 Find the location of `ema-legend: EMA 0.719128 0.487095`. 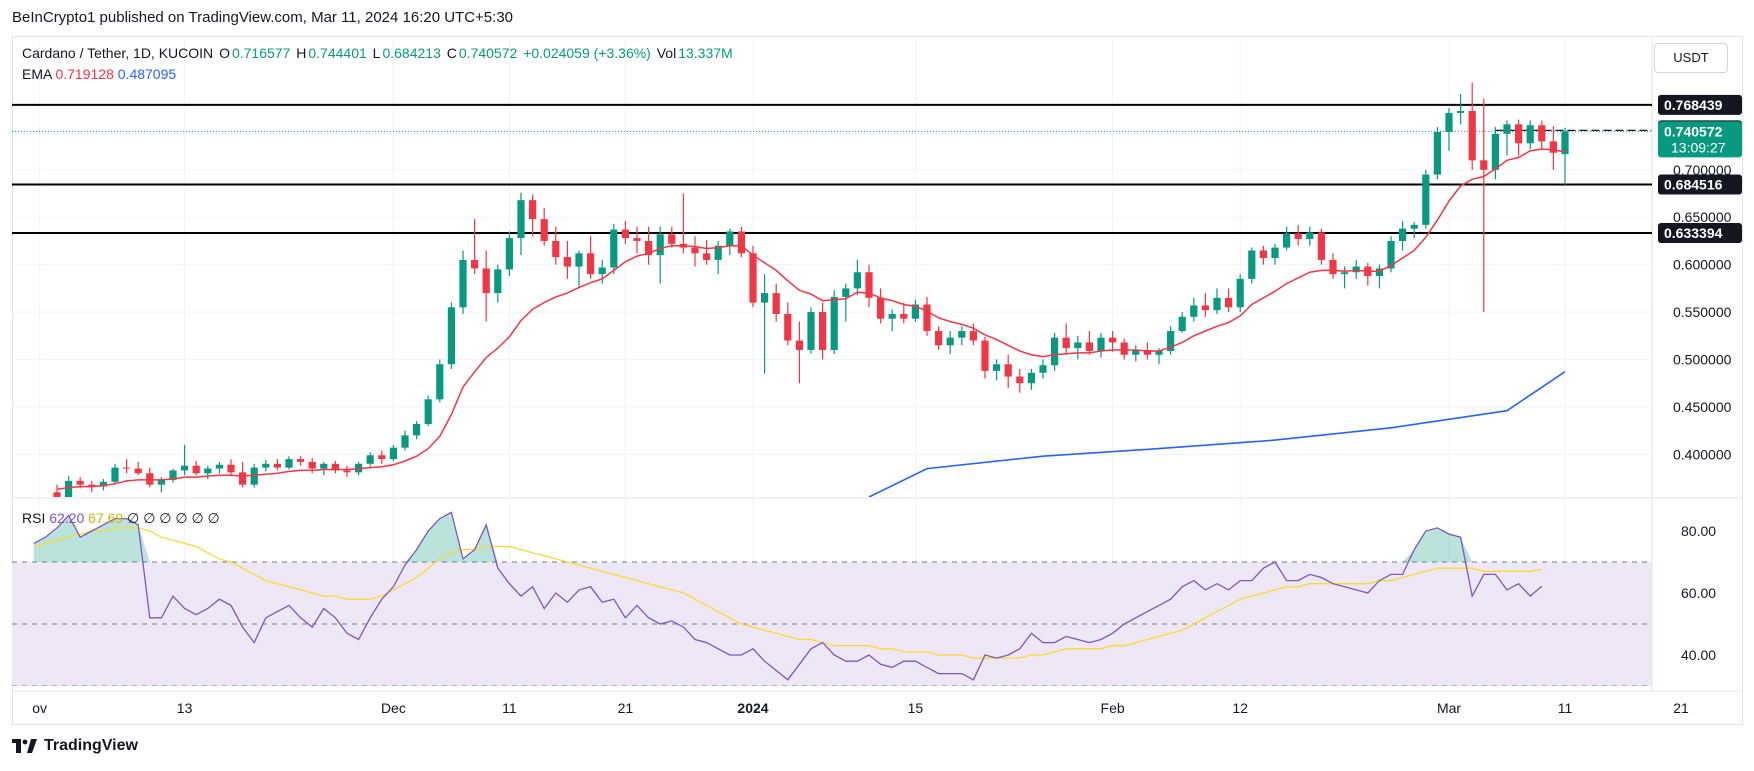

ema-legend: EMA 0.719128 0.487095 is located at coordinates (99, 74).